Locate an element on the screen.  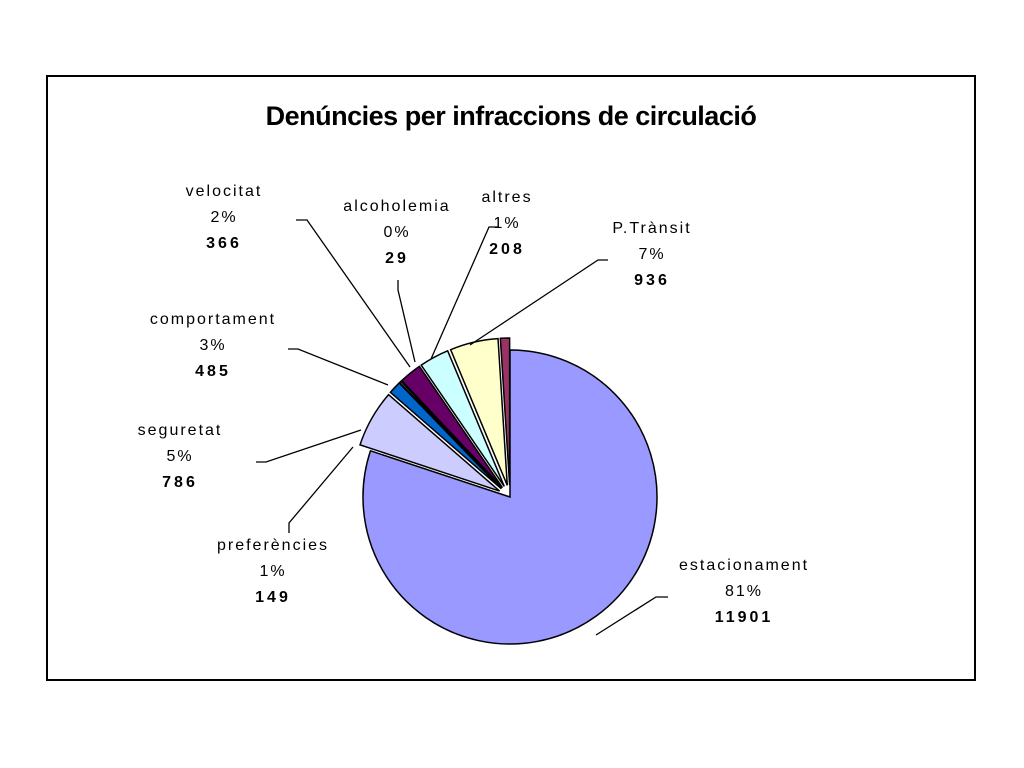
data-label-pct: 2% is located at coordinates (224, 217).